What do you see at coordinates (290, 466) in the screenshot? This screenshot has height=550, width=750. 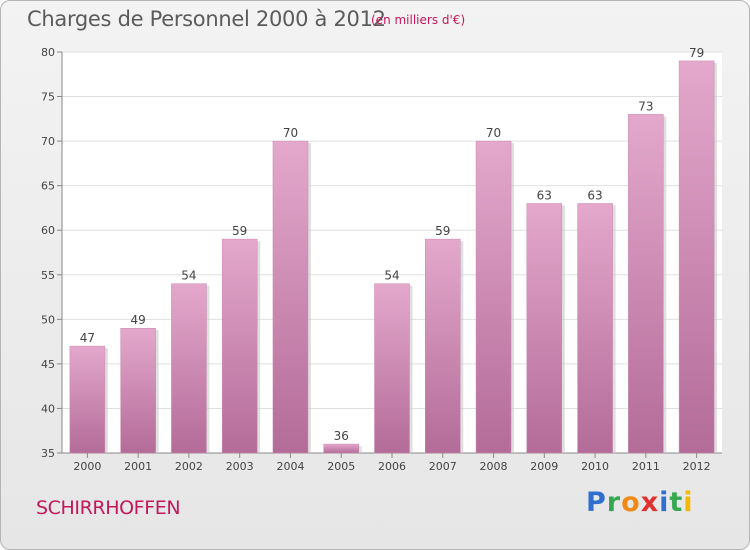 I see `x-tick-label: 2004` at bounding box center [290, 466].